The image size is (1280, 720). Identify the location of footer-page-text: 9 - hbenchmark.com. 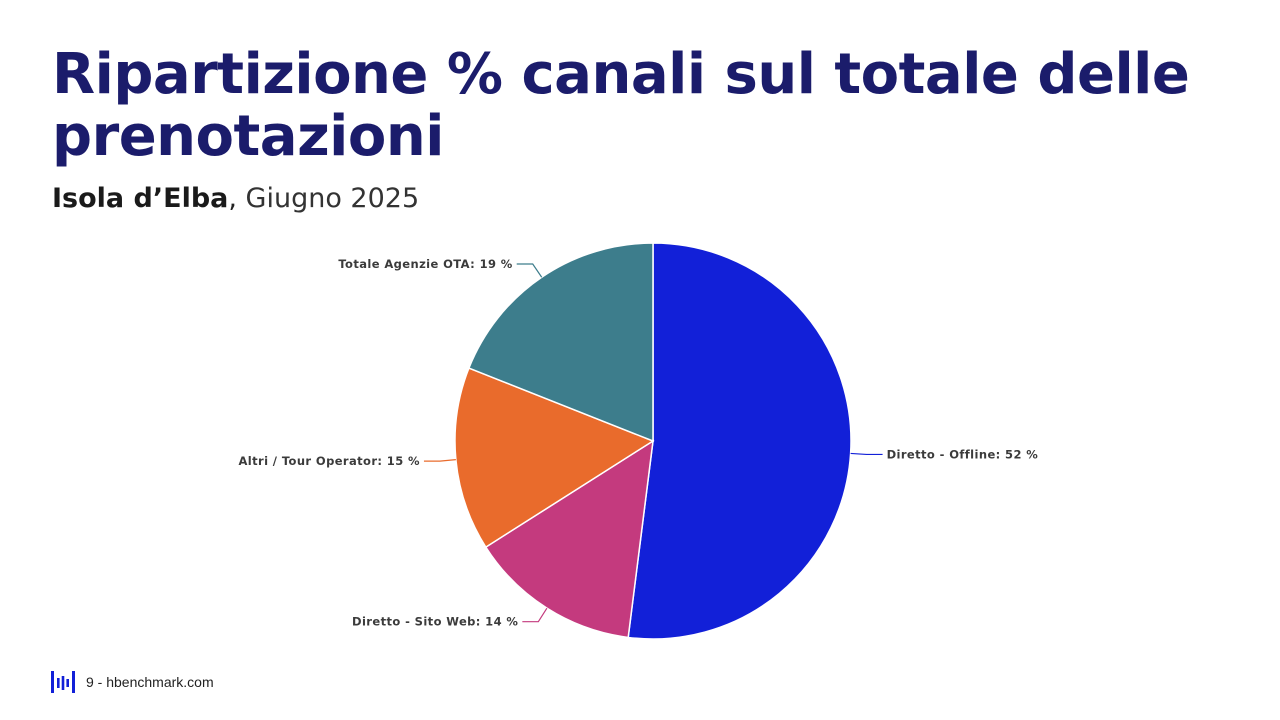
(150, 682).